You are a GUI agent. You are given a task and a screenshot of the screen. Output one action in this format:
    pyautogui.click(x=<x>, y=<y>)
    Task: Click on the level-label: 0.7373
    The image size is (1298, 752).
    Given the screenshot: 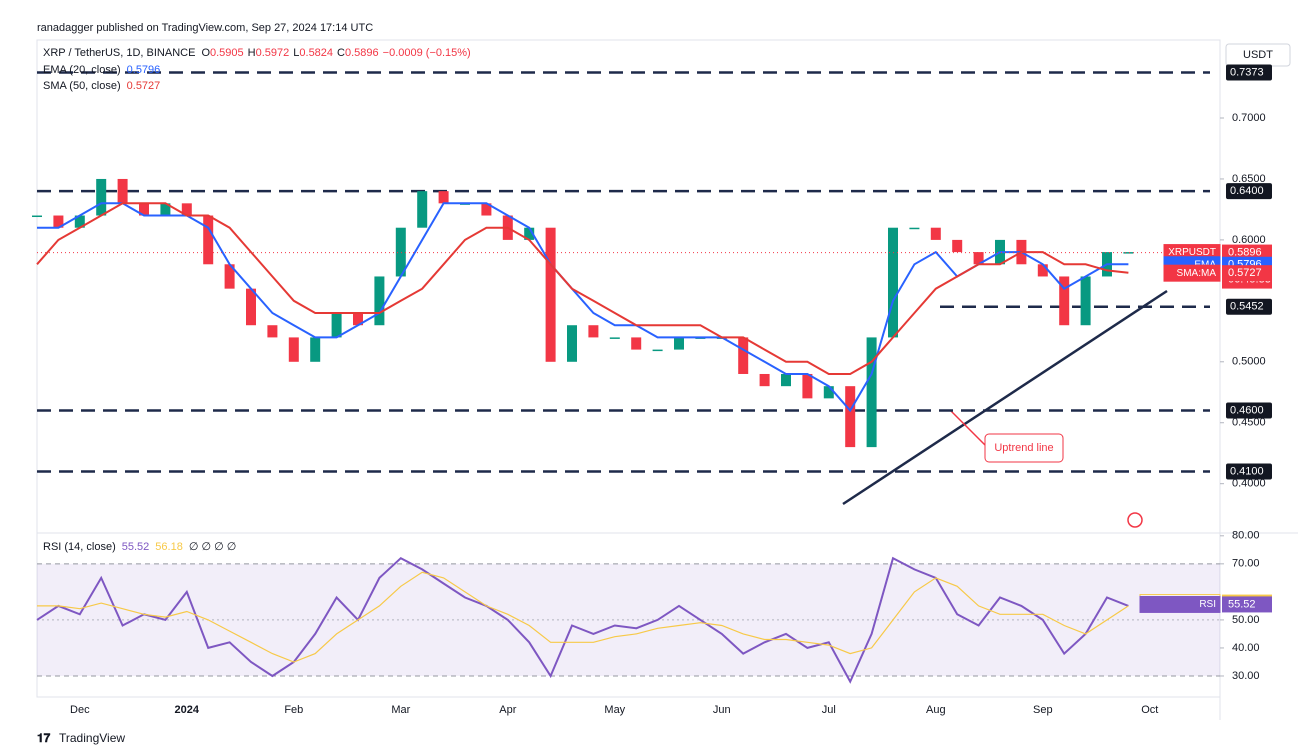 What is the action you would take?
    pyautogui.click(x=1247, y=72)
    